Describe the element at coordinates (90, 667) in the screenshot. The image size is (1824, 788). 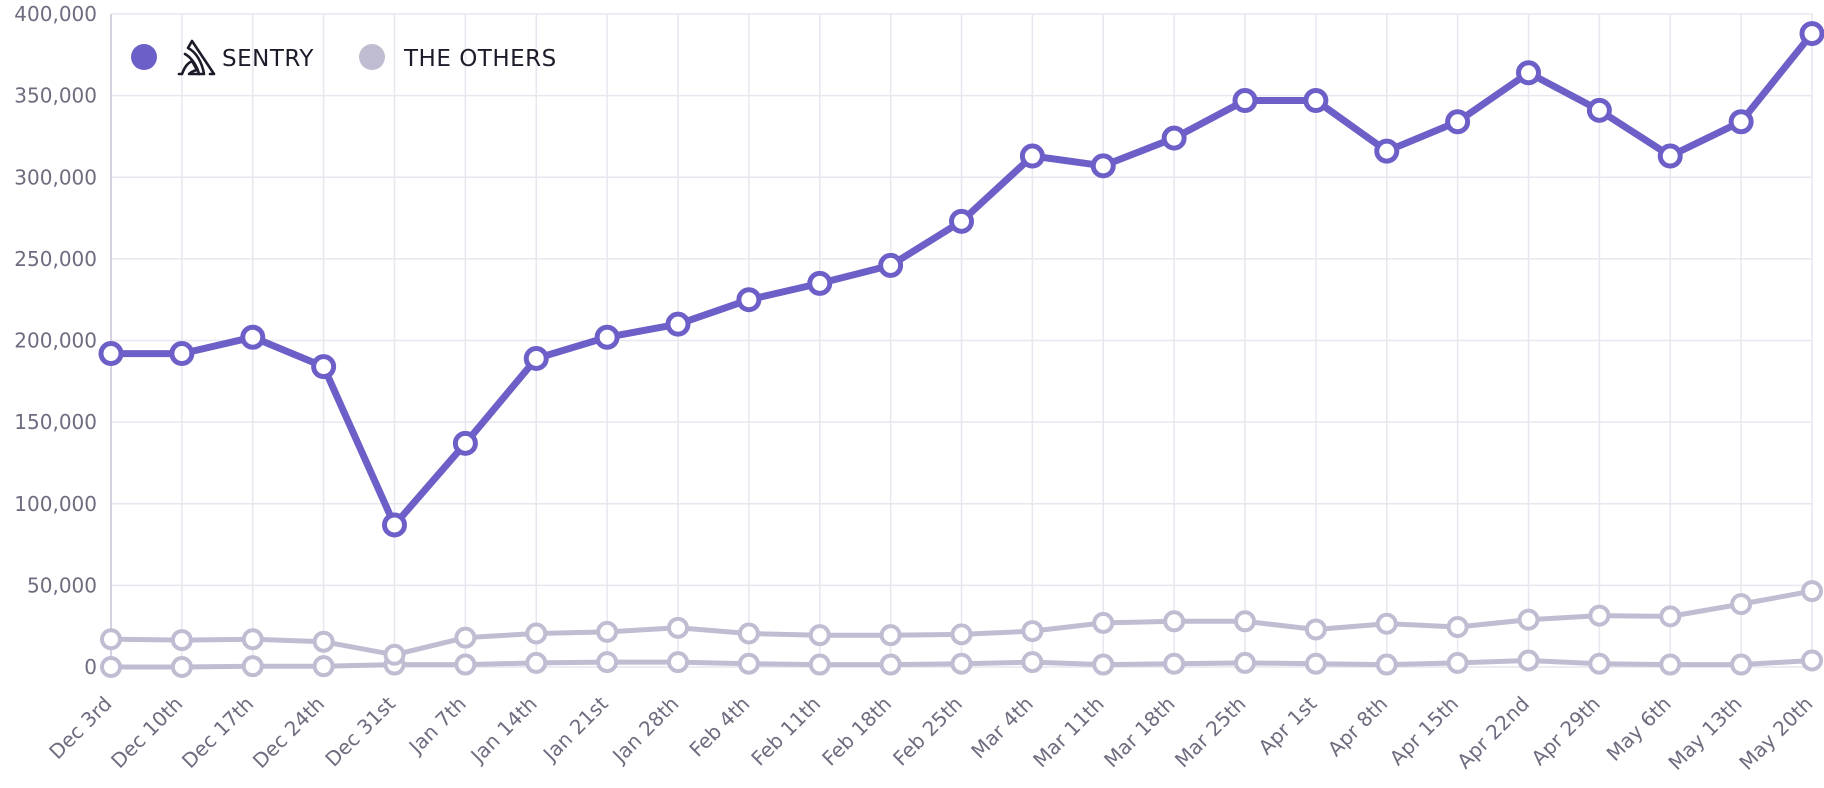
I see `y-tick-label: 0` at that location.